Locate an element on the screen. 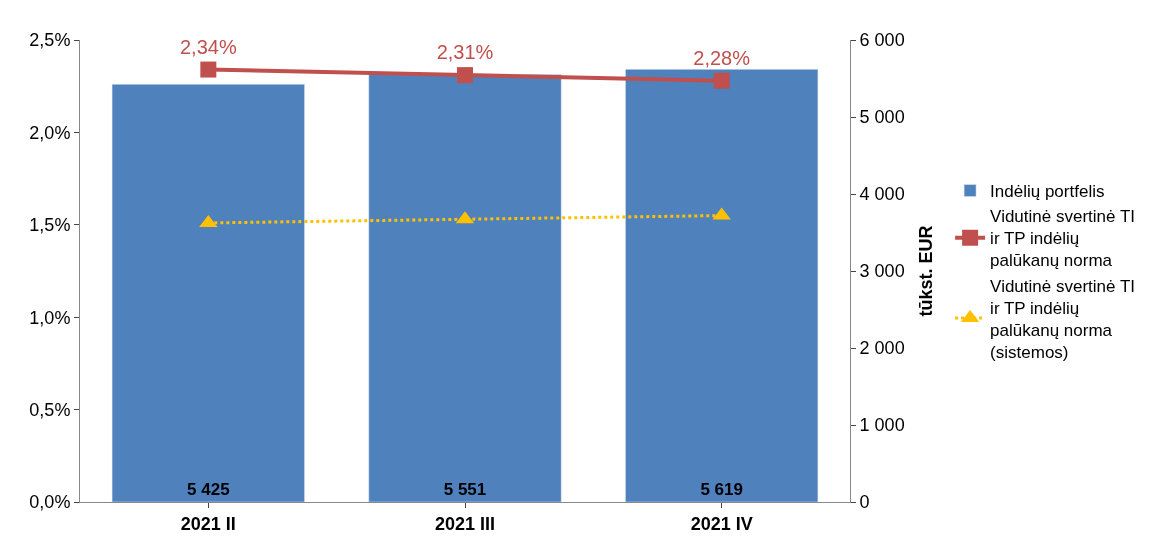 This screenshot has height=552, width=1152. y-tick-label: 0,0% is located at coordinates (50, 502).